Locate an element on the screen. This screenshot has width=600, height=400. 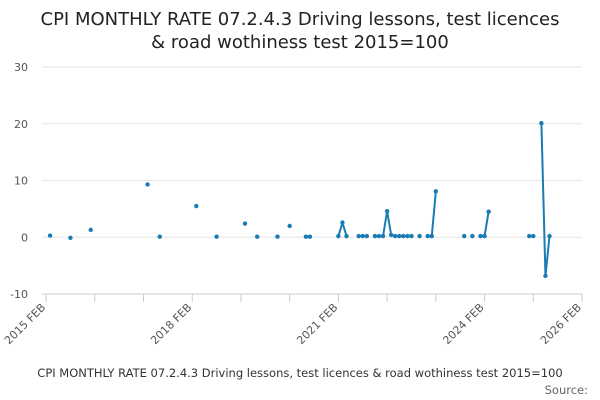
y-tick-label: 20 is located at coordinates (21, 124).